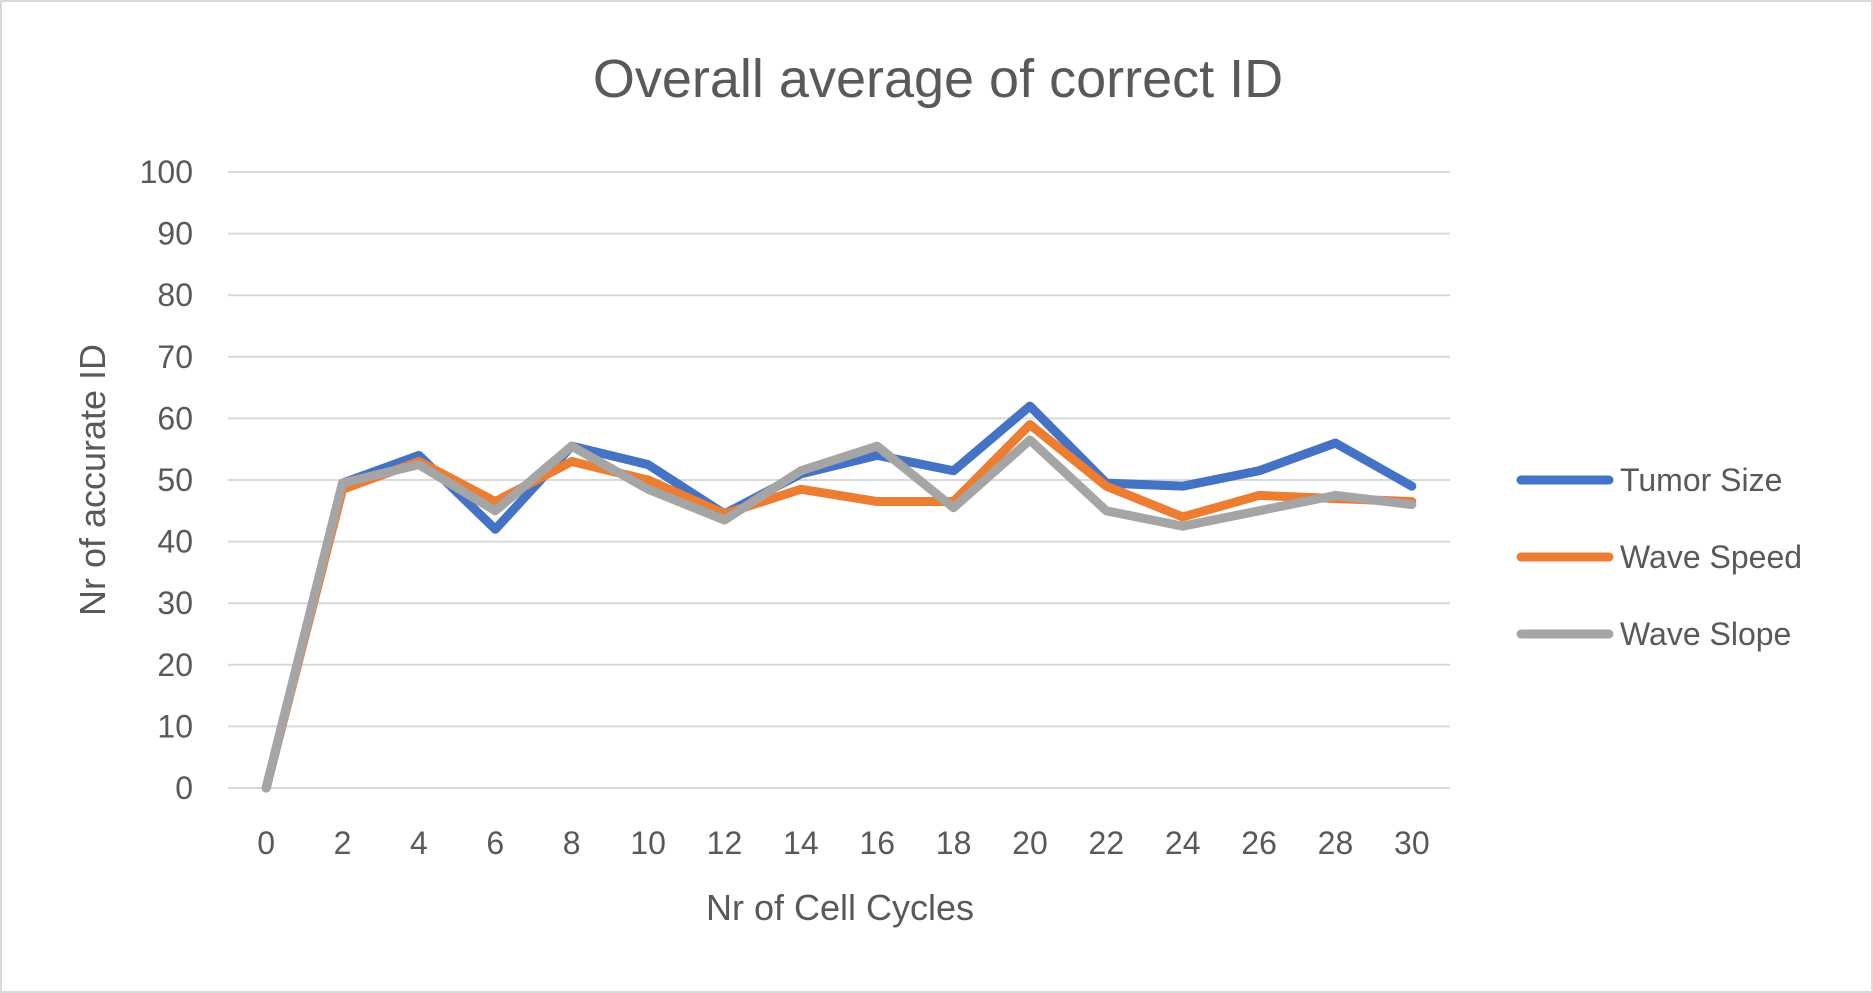 The image size is (1873, 993). What do you see at coordinates (1107, 843) in the screenshot?
I see `x-tick-label: 22` at bounding box center [1107, 843].